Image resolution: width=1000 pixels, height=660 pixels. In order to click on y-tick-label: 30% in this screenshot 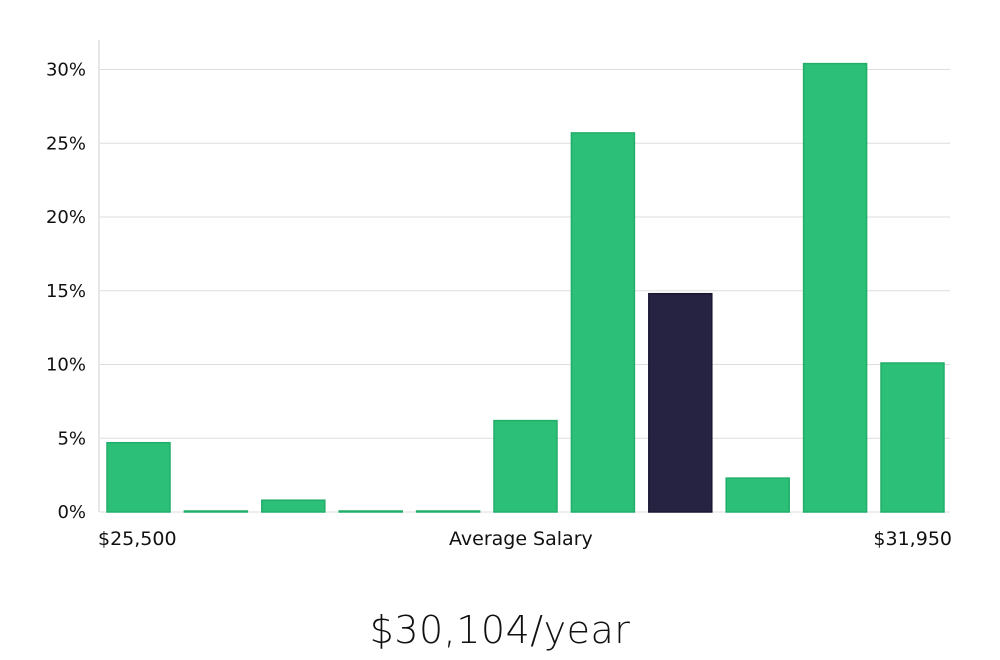, I will do `click(66, 70)`.